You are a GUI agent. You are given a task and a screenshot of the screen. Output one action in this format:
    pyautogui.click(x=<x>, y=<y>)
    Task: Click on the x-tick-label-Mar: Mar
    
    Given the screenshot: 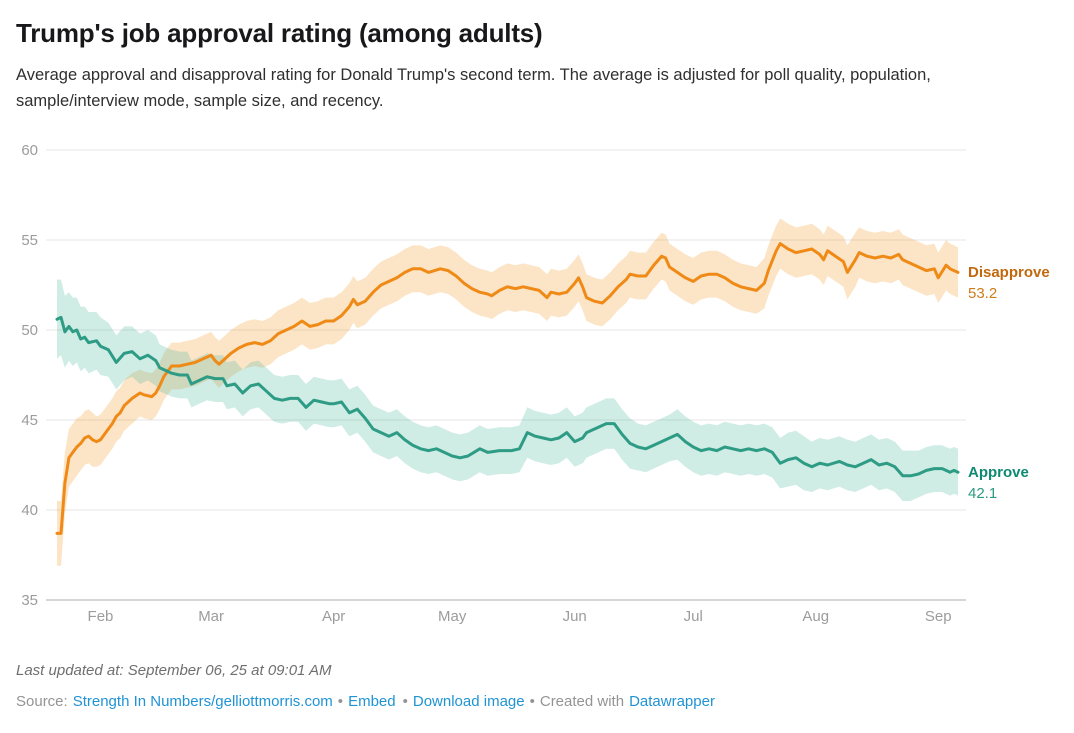 What is the action you would take?
    pyautogui.click(x=211, y=616)
    